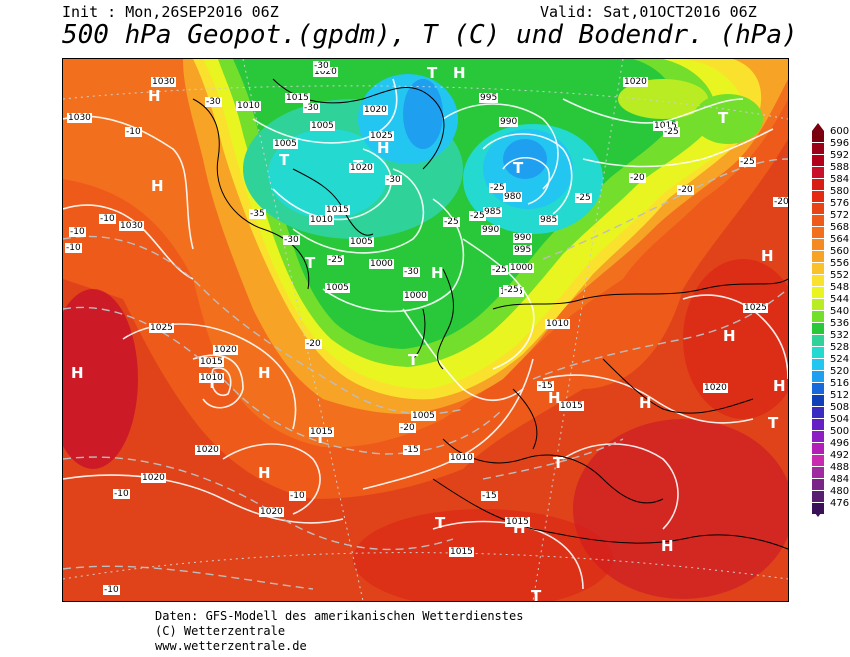 Image resolution: width=850 pixels, height=657 pixels. What do you see at coordinates (525, 159) in the screenshot?
I see `field-cold-east-core` at bounding box center [525, 159].